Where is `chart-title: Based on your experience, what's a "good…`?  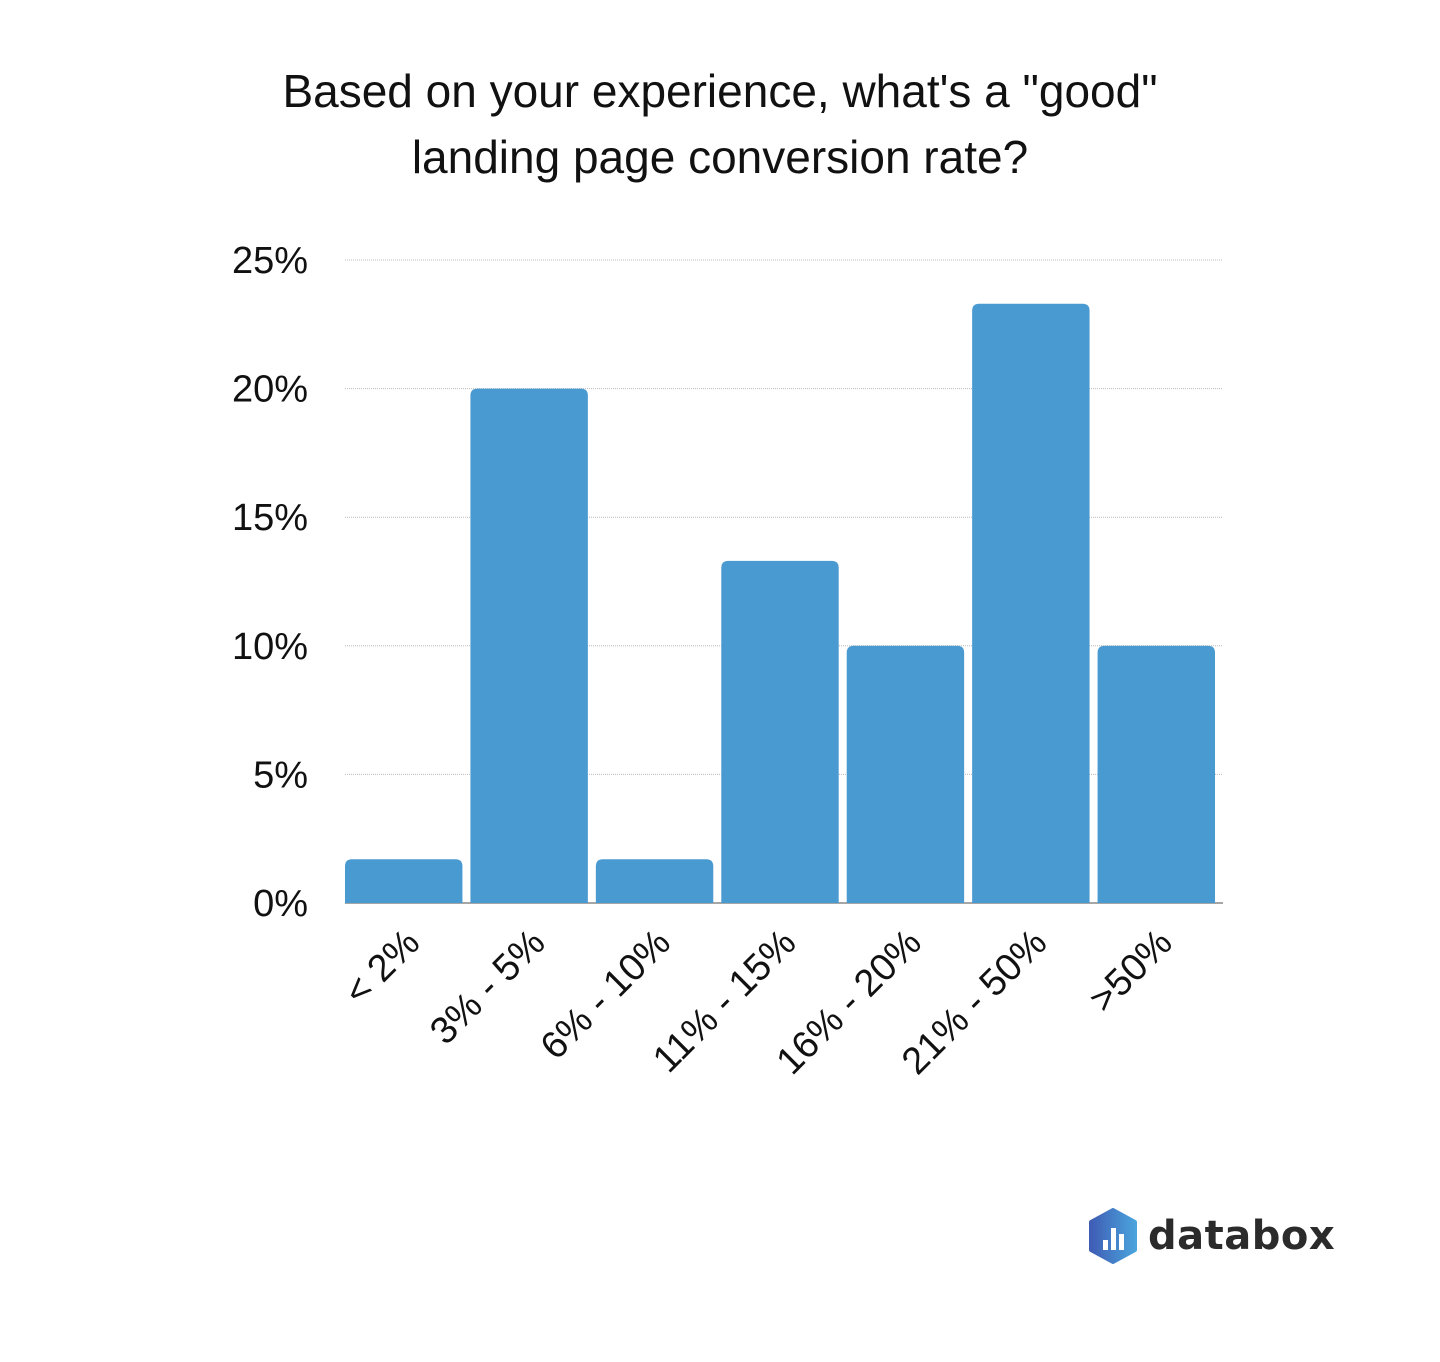
chart-title: Based on your experience, what's a "good… is located at coordinates (720, 124).